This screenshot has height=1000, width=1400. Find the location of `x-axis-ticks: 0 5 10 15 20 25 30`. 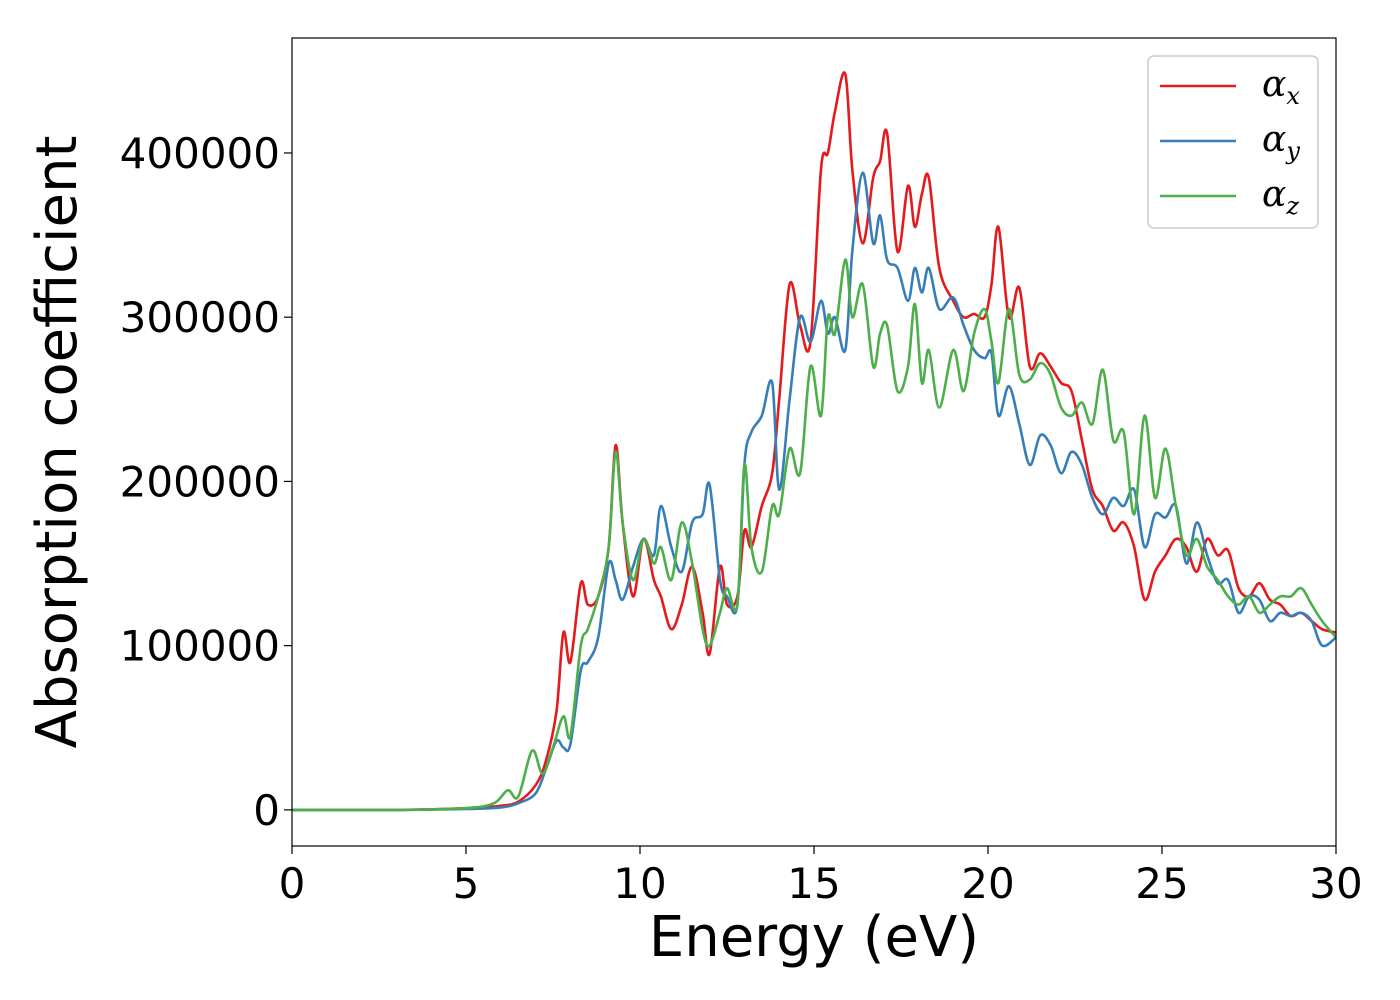

x-axis-ticks: 0 5 10 15 20 25 30 is located at coordinates (821, 877).